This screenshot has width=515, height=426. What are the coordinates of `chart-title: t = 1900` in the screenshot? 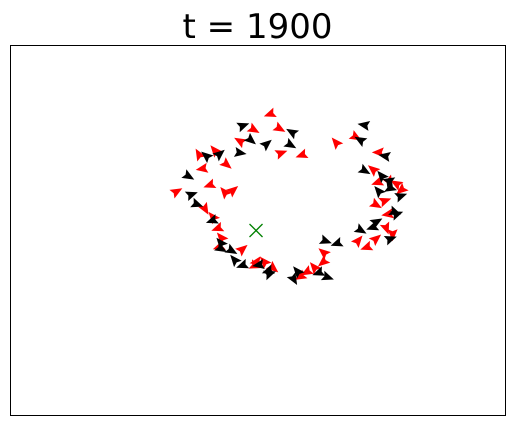 It's located at (257, 27).